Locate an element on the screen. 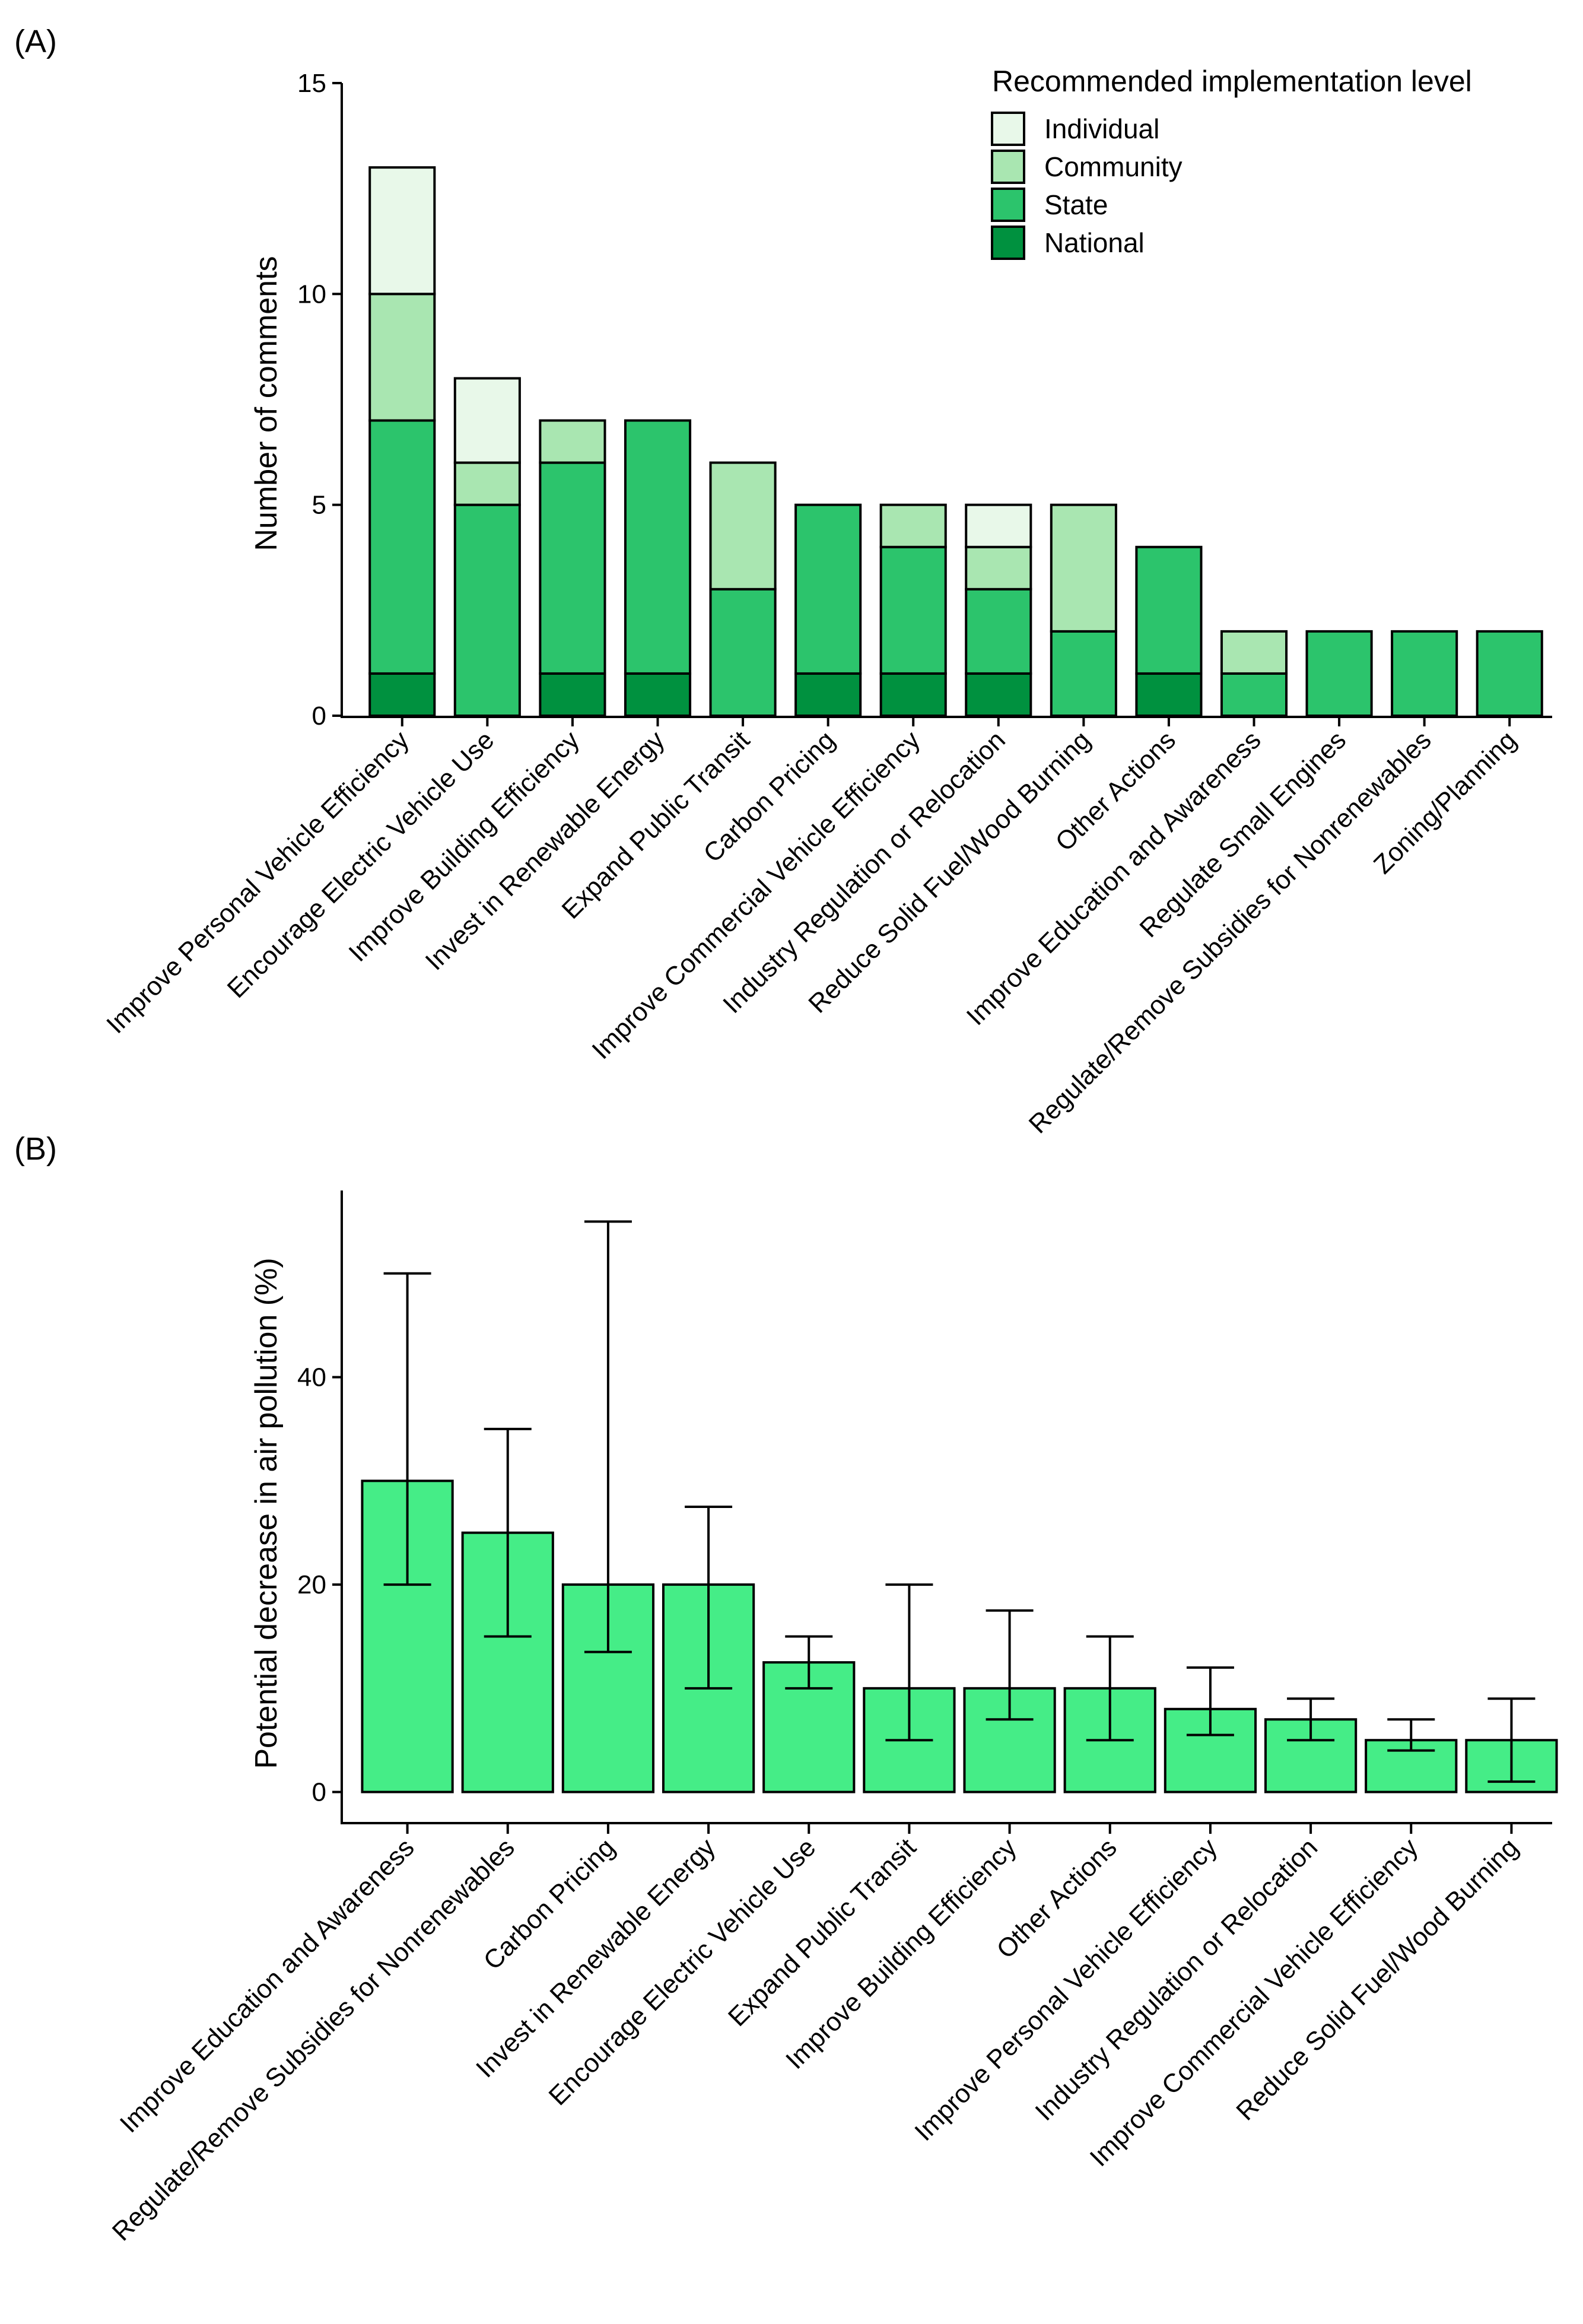 The width and height of the screenshot is (1583, 2324). panel-a-y-tick-label: 5 is located at coordinates (319, 505).